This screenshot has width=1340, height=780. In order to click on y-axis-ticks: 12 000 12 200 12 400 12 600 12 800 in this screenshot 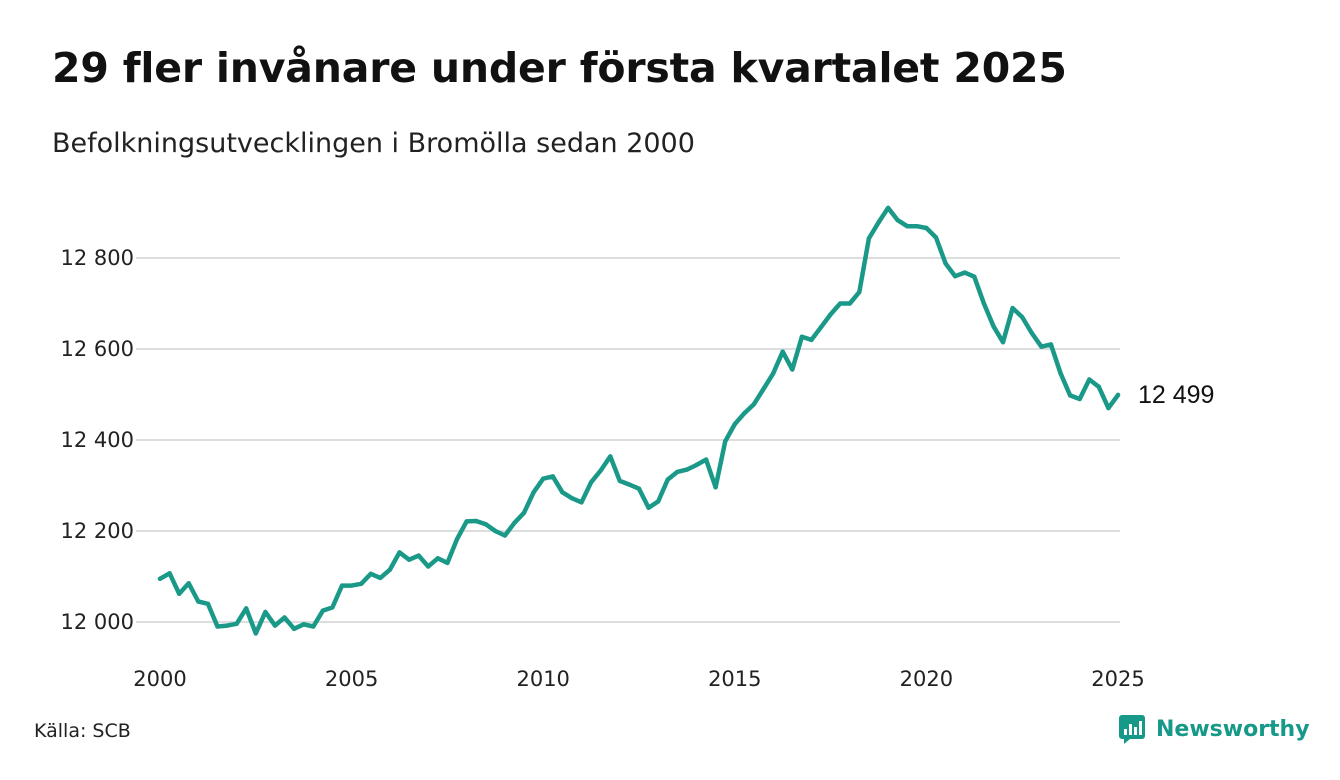, I will do `click(97, 440)`.